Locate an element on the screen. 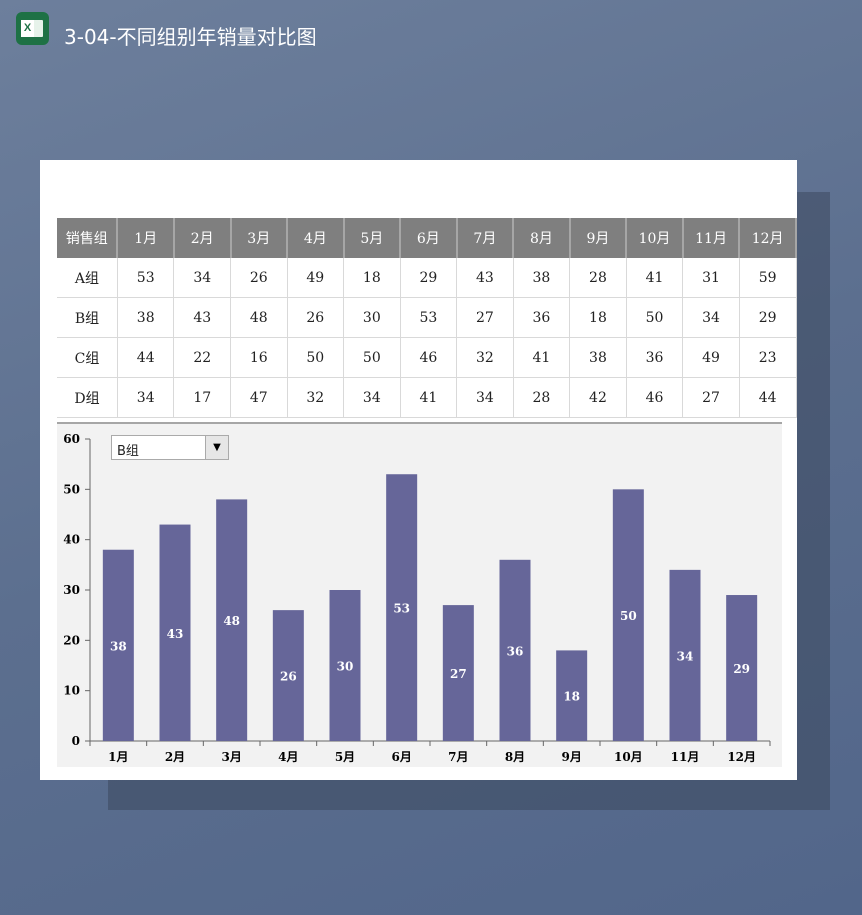 The width and height of the screenshot is (862, 915). value-cell: 16 is located at coordinates (259, 357).